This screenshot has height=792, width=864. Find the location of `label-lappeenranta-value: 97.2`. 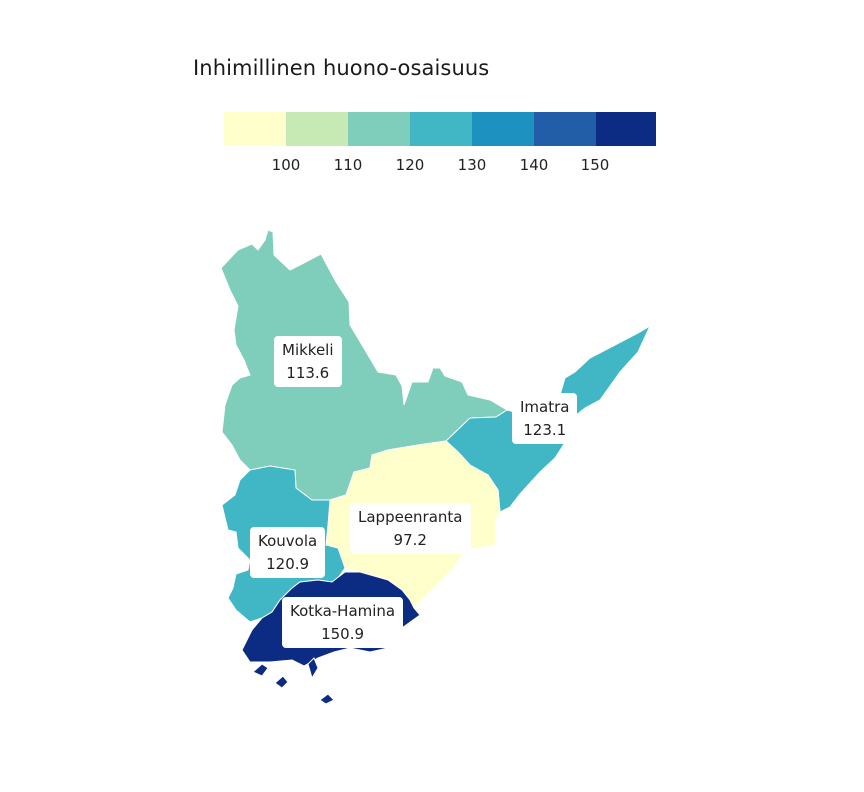

label-lappeenranta-value: 97.2 is located at coordinates (410, 540).